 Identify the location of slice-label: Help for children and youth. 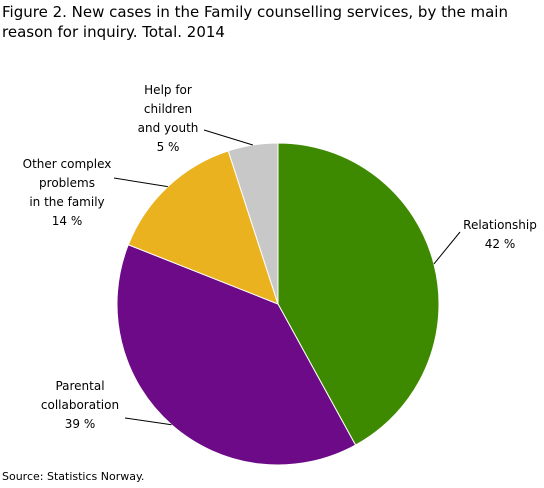
(168, 109).